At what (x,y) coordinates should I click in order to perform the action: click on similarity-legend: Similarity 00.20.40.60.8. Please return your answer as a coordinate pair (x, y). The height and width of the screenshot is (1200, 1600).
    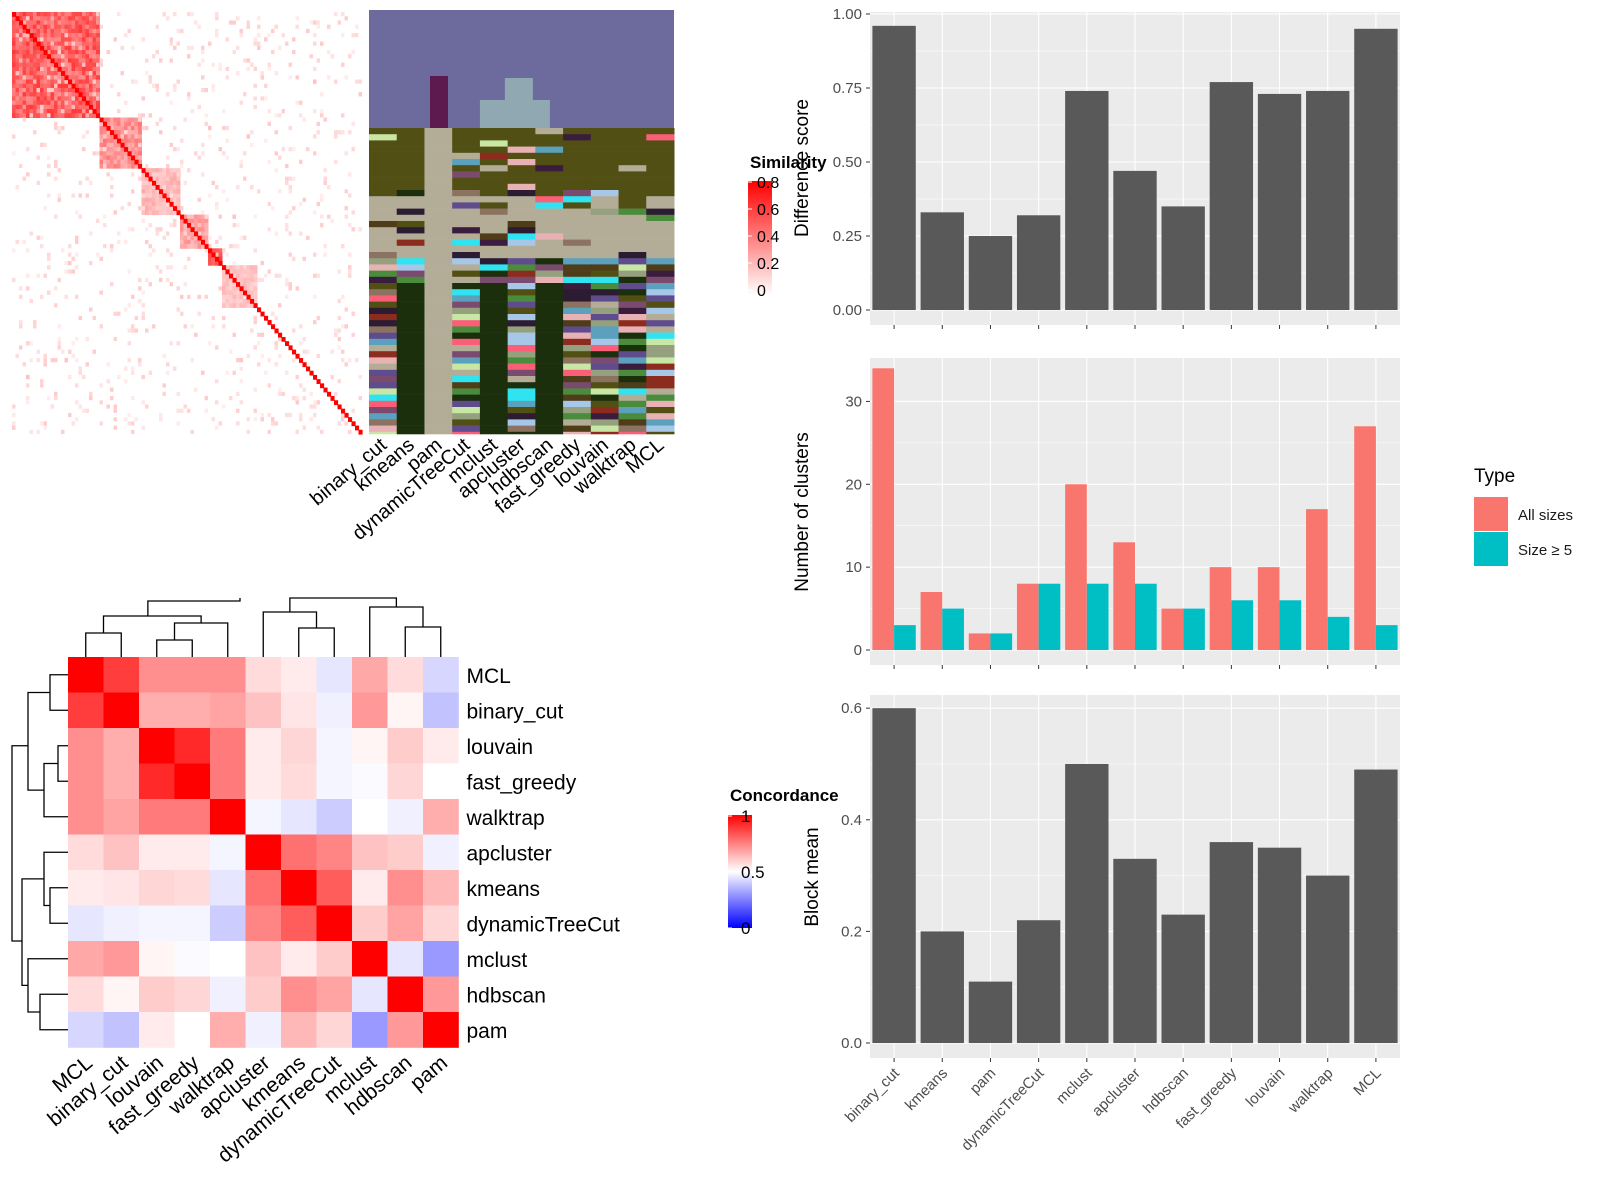
    Looking at the image, I should click on (787, 226).